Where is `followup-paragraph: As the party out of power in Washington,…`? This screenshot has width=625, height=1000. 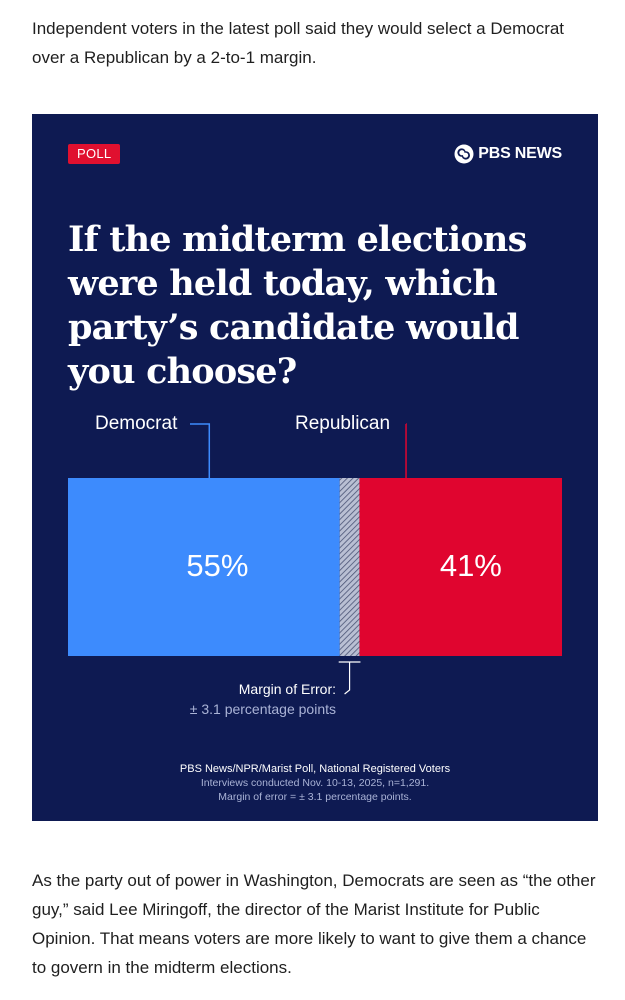
followup-paragraph: As the party out of power in Washington,… is located at coordinates (314, 924).